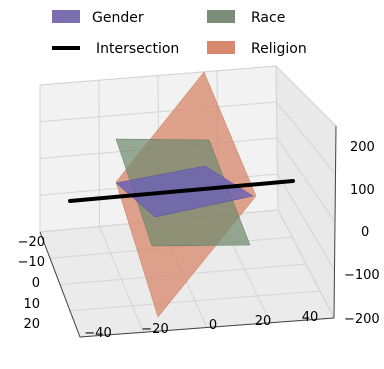 The height and width of the screenshot is (369, 384). Describe the element at coordinates (362, 319) in the screenshot. I see `z-tick-label: −200` at that location.